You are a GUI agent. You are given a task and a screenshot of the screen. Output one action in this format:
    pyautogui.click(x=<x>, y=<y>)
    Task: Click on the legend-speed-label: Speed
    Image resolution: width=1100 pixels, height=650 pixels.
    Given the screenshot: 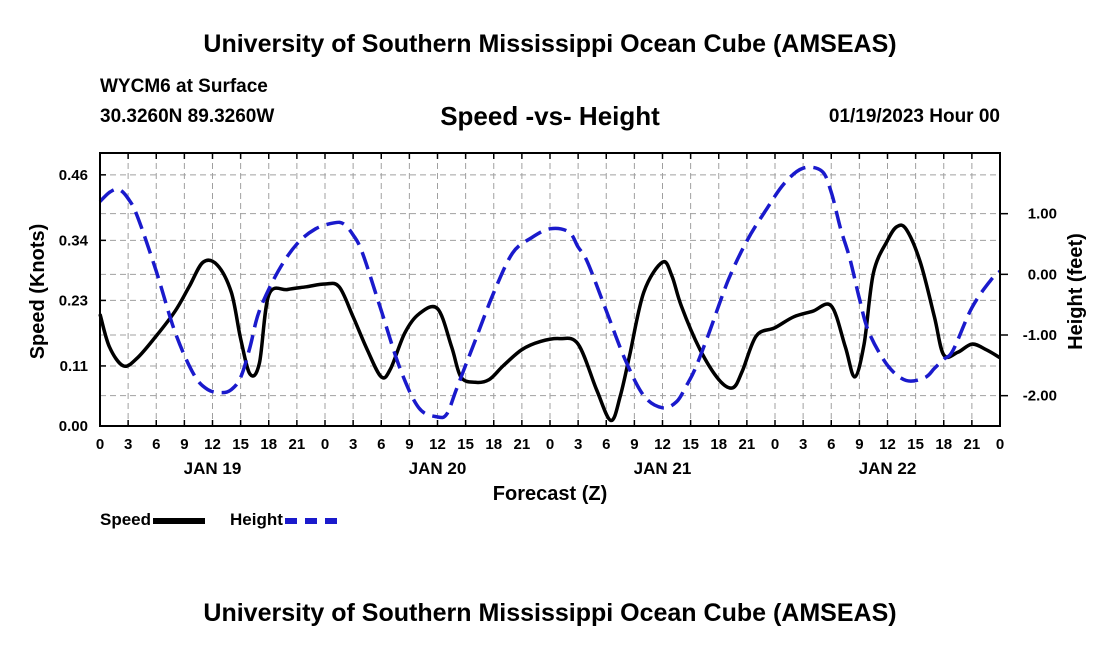 What is the action you would take?
    pyautogui.click(x=126, y=519)
    